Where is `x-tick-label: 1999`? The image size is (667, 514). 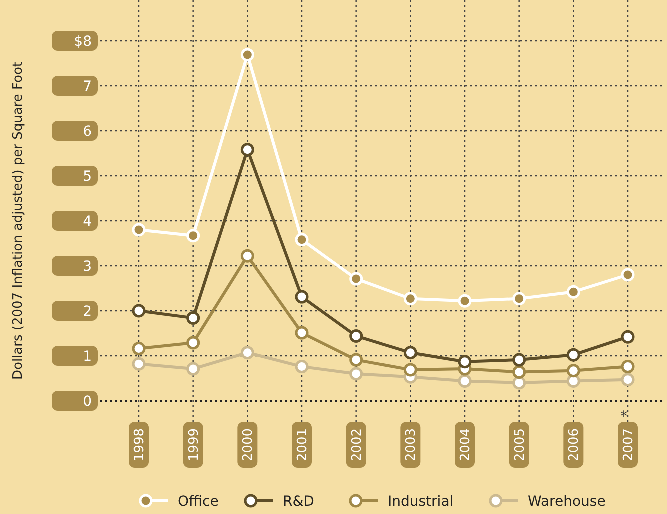 x-tick-label: 1999 is located at coordinates (194, 445).